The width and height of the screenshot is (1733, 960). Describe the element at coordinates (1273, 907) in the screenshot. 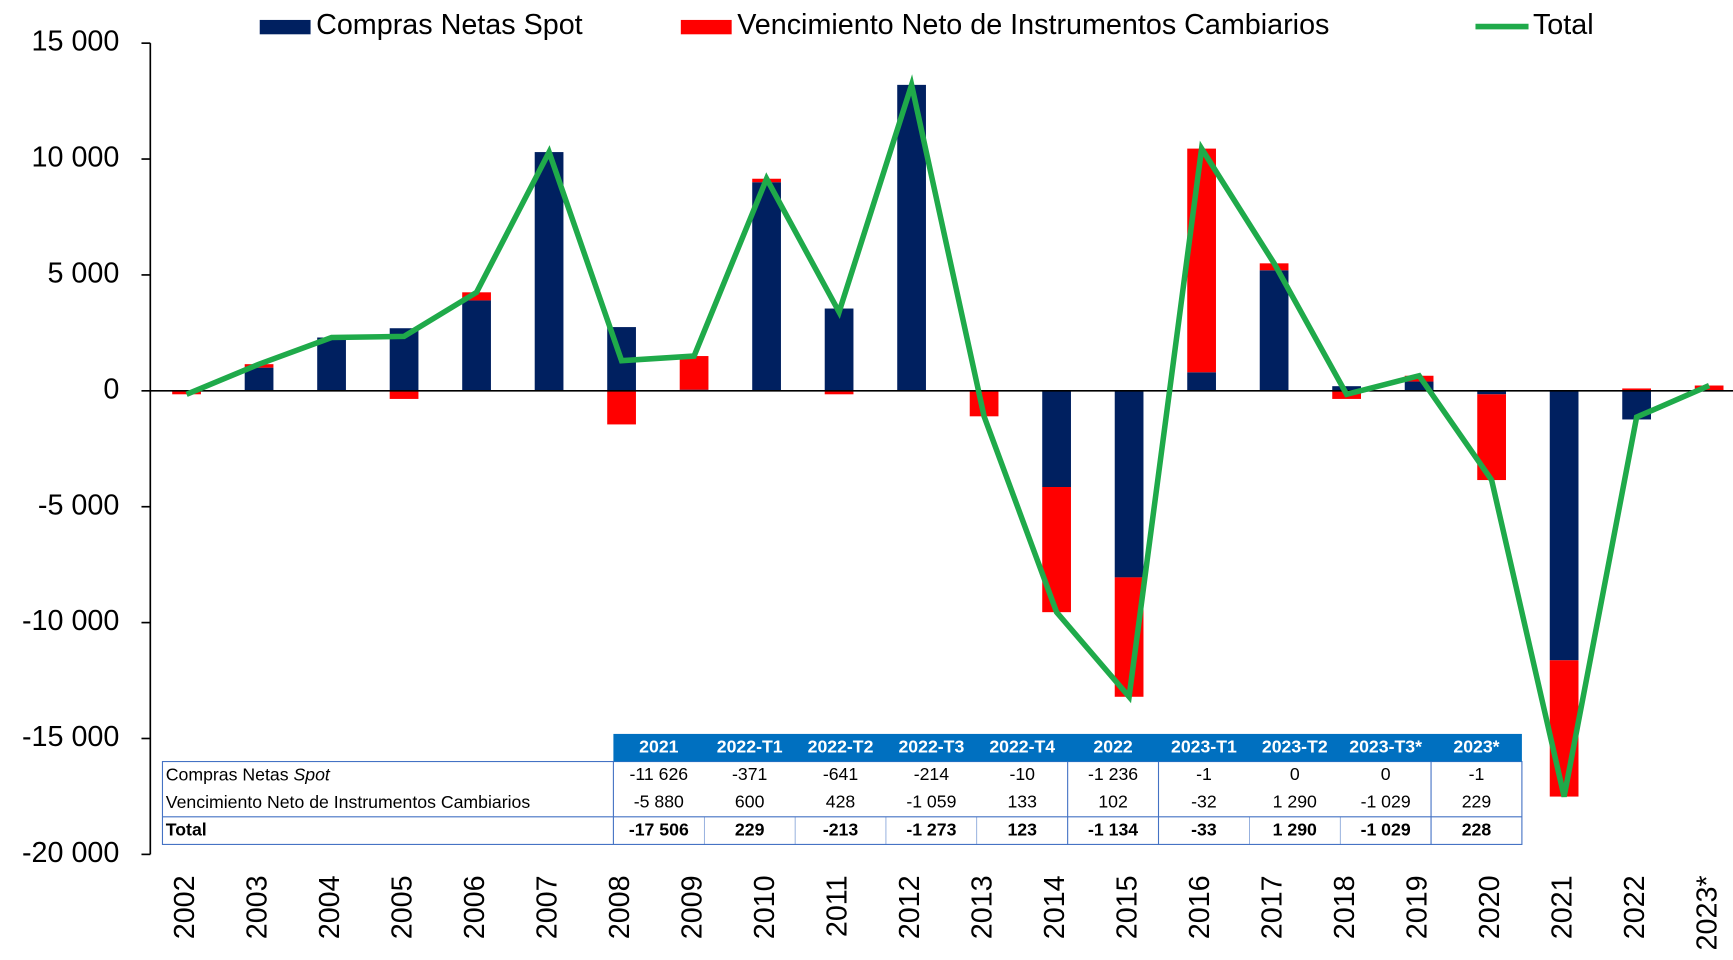

I see `x-tick-label: 2017` at that location.